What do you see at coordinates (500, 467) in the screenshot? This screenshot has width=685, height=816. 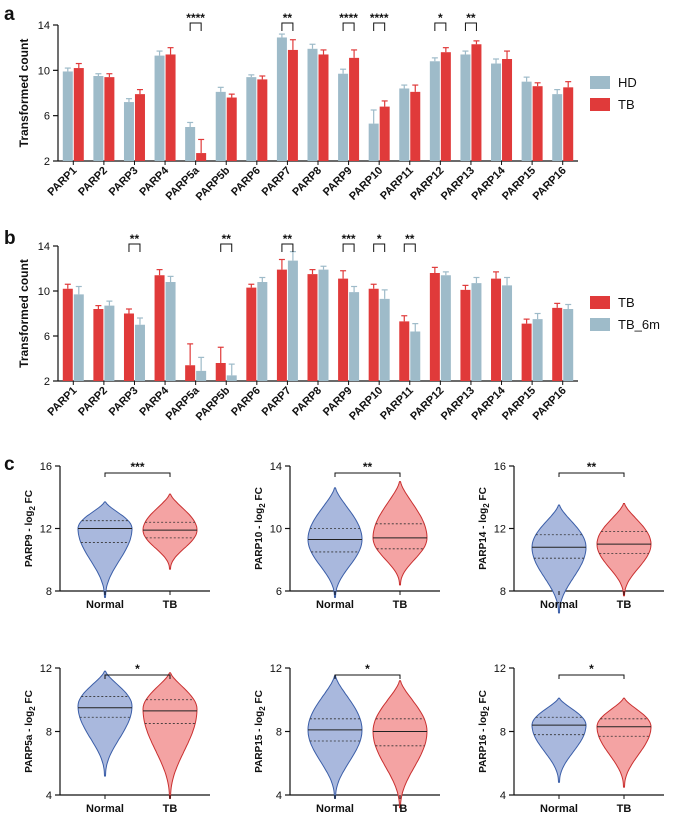 I see `y-tick-label: 16` at bounding box center [500, 467].